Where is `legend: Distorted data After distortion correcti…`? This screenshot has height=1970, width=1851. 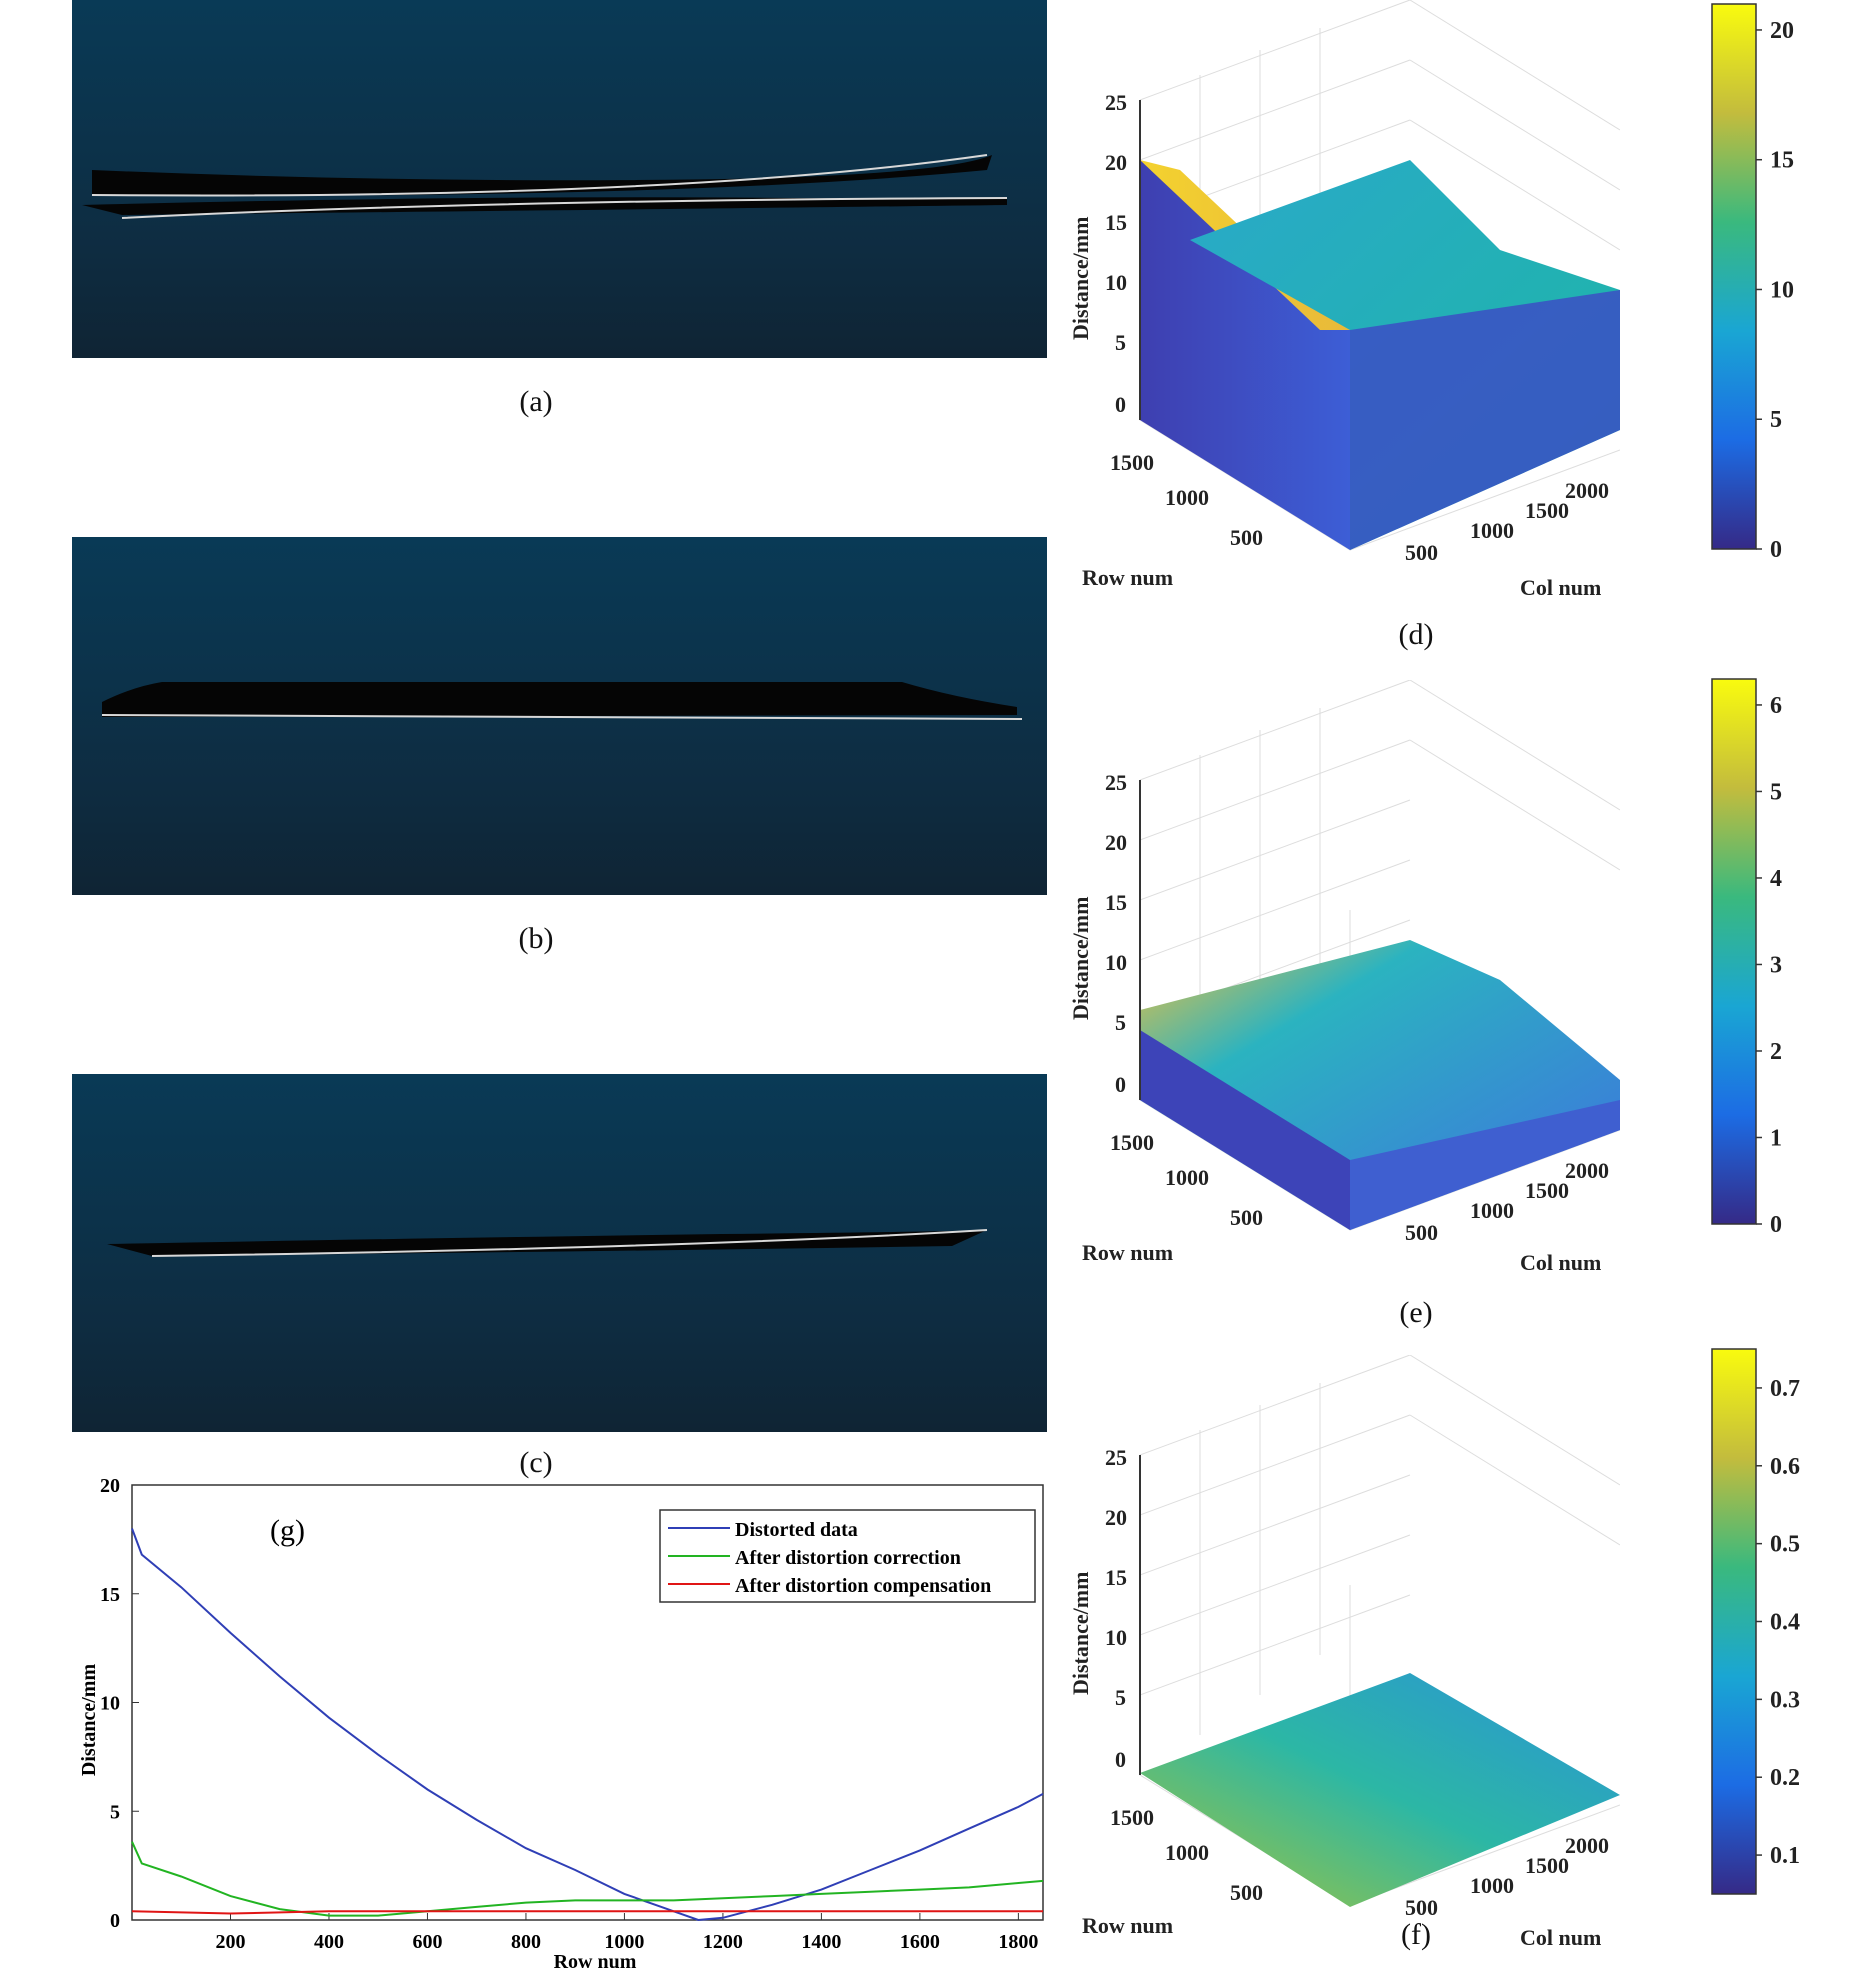 legend: Distorted data After distortion correcti… is located at coordinates (847, 1556).